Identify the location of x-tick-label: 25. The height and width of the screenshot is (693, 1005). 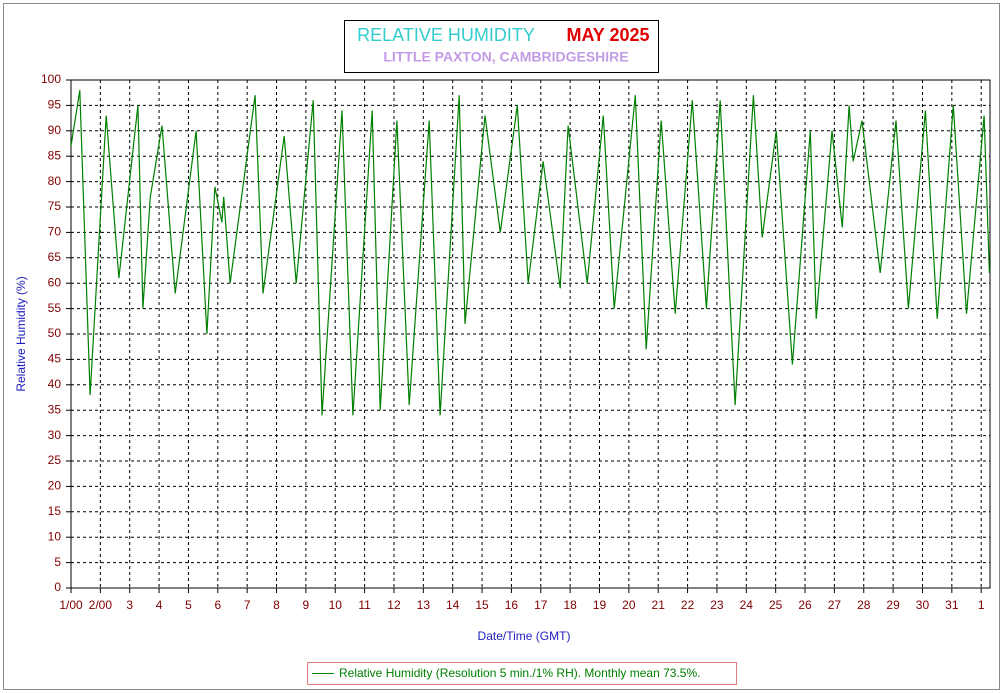
(776, 605).